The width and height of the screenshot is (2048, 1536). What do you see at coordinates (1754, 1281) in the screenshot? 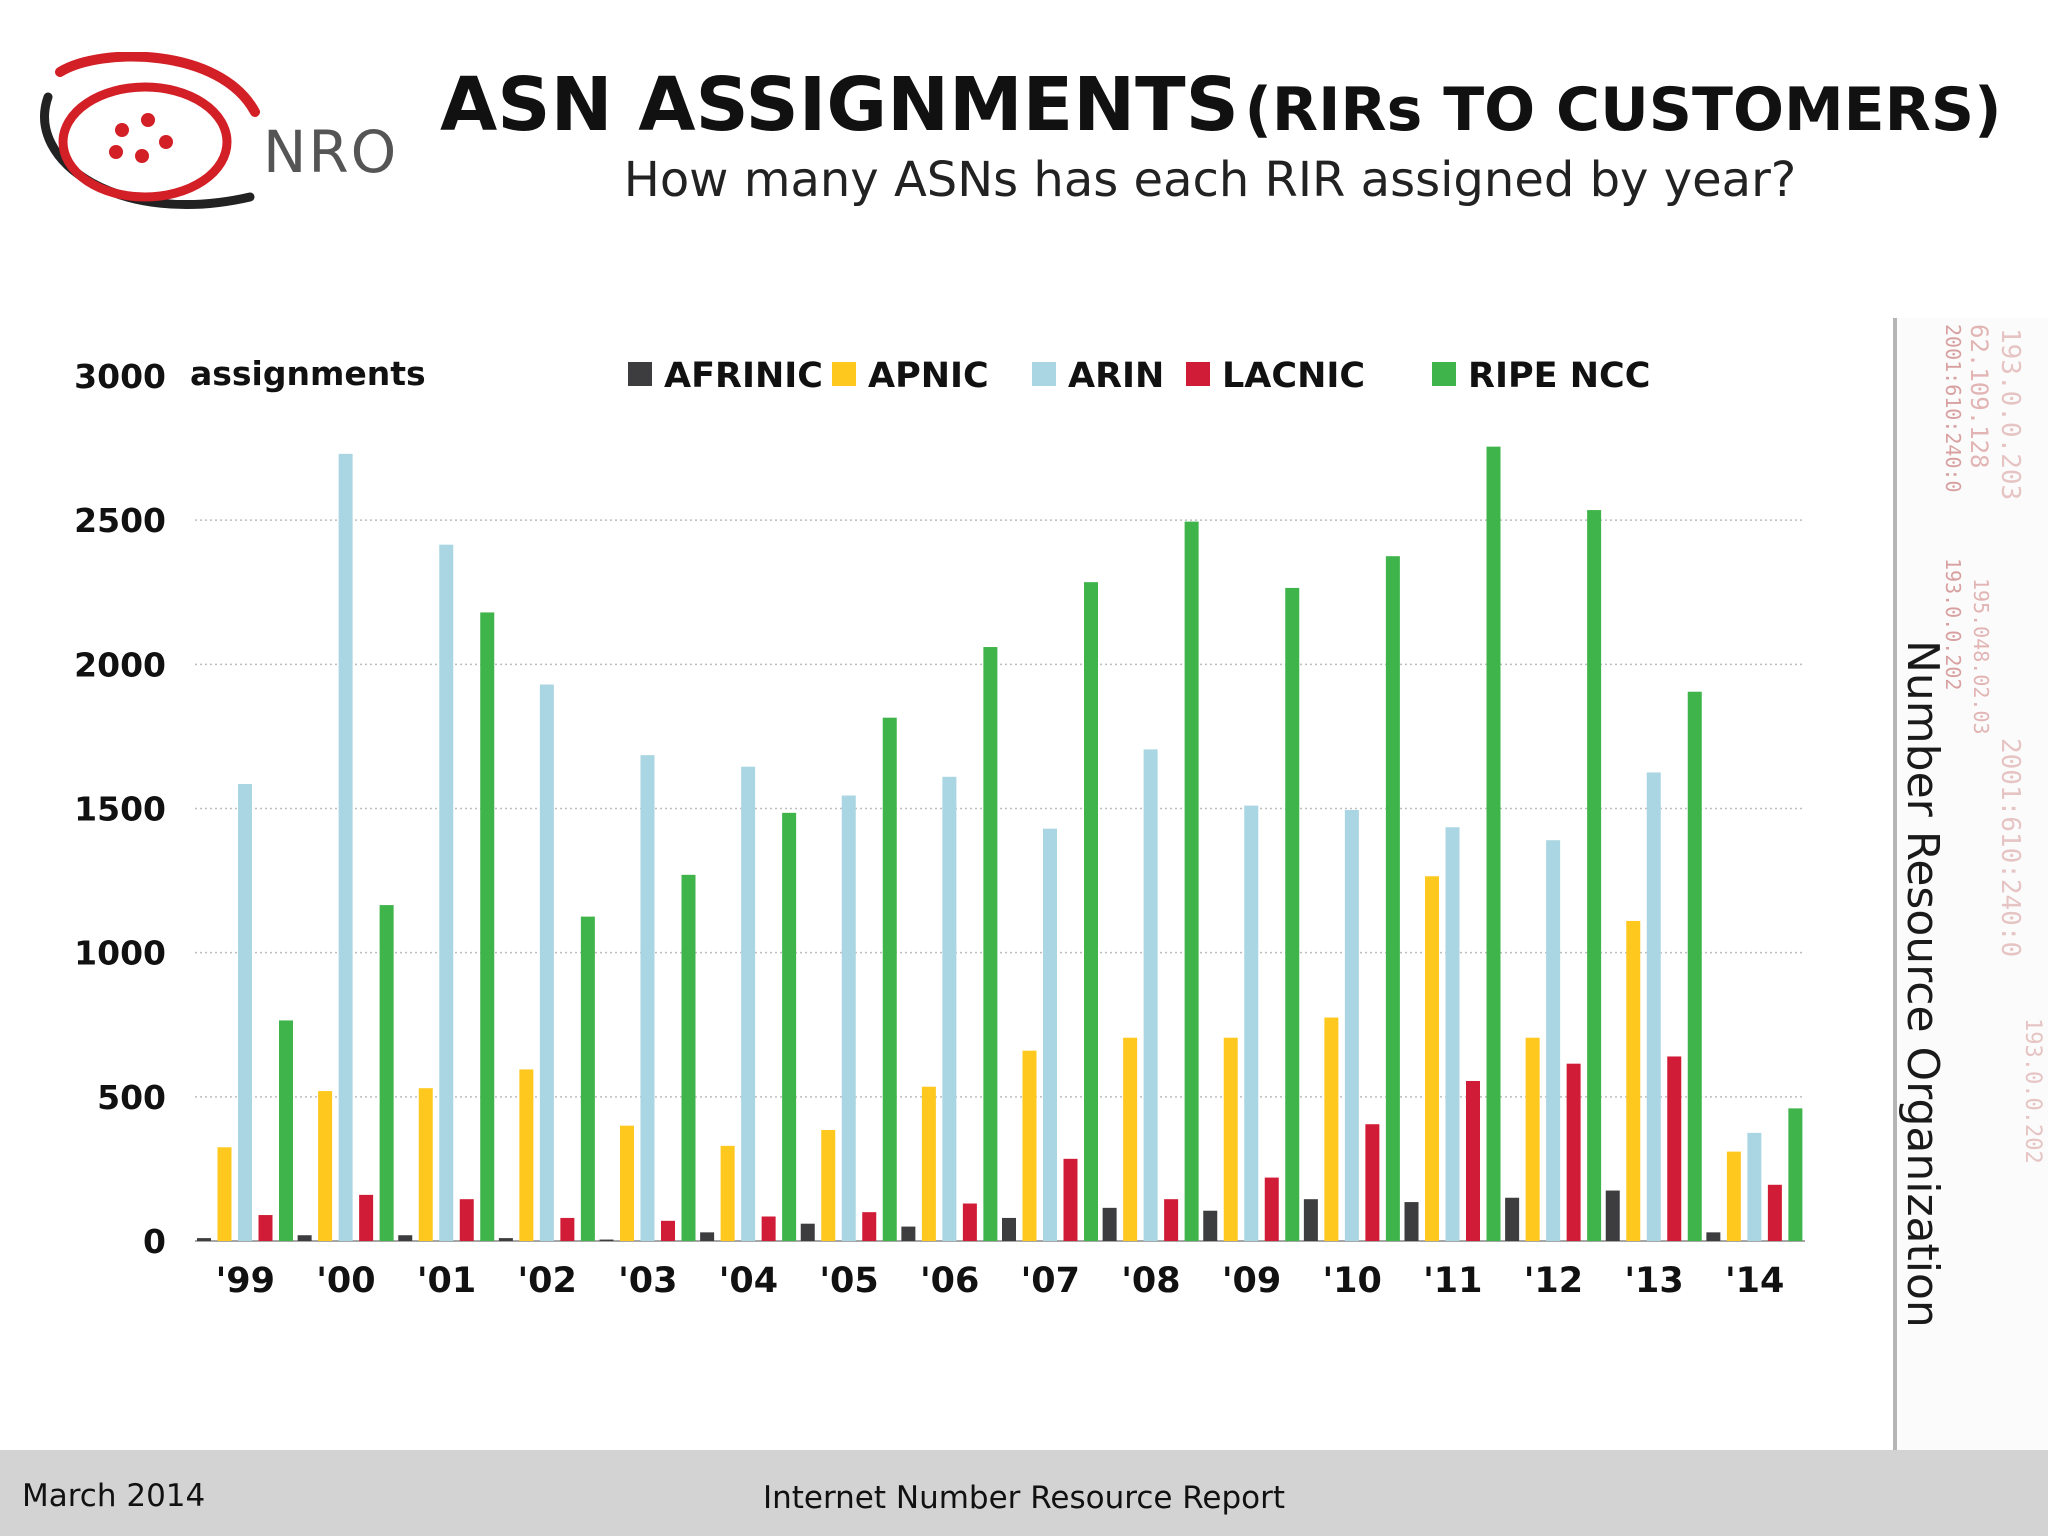
I see `x-tick-label: '14` at bounding box center [1754, 1281].